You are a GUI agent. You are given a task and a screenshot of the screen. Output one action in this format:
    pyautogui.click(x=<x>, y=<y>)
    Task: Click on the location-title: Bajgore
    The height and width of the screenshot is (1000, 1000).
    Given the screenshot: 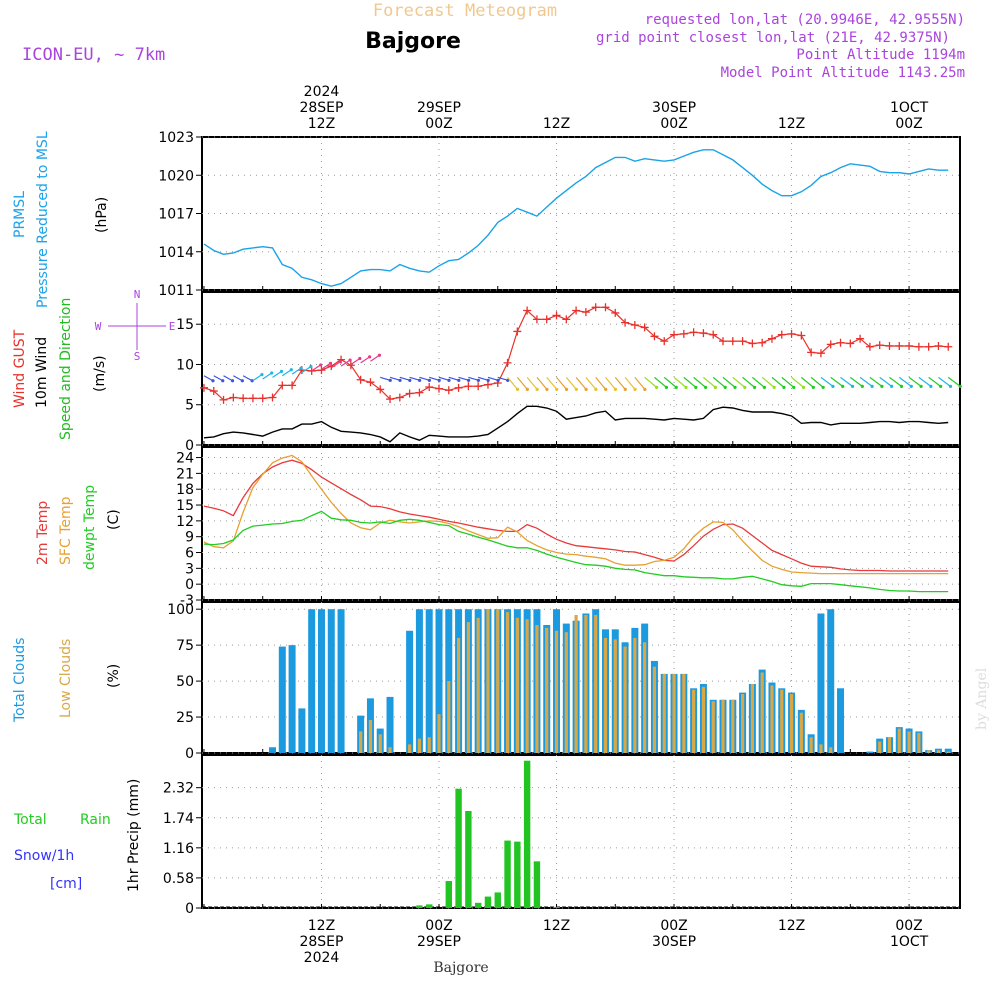 What is the action you would take?
    pyautogui.click(x=413, y=41)
    